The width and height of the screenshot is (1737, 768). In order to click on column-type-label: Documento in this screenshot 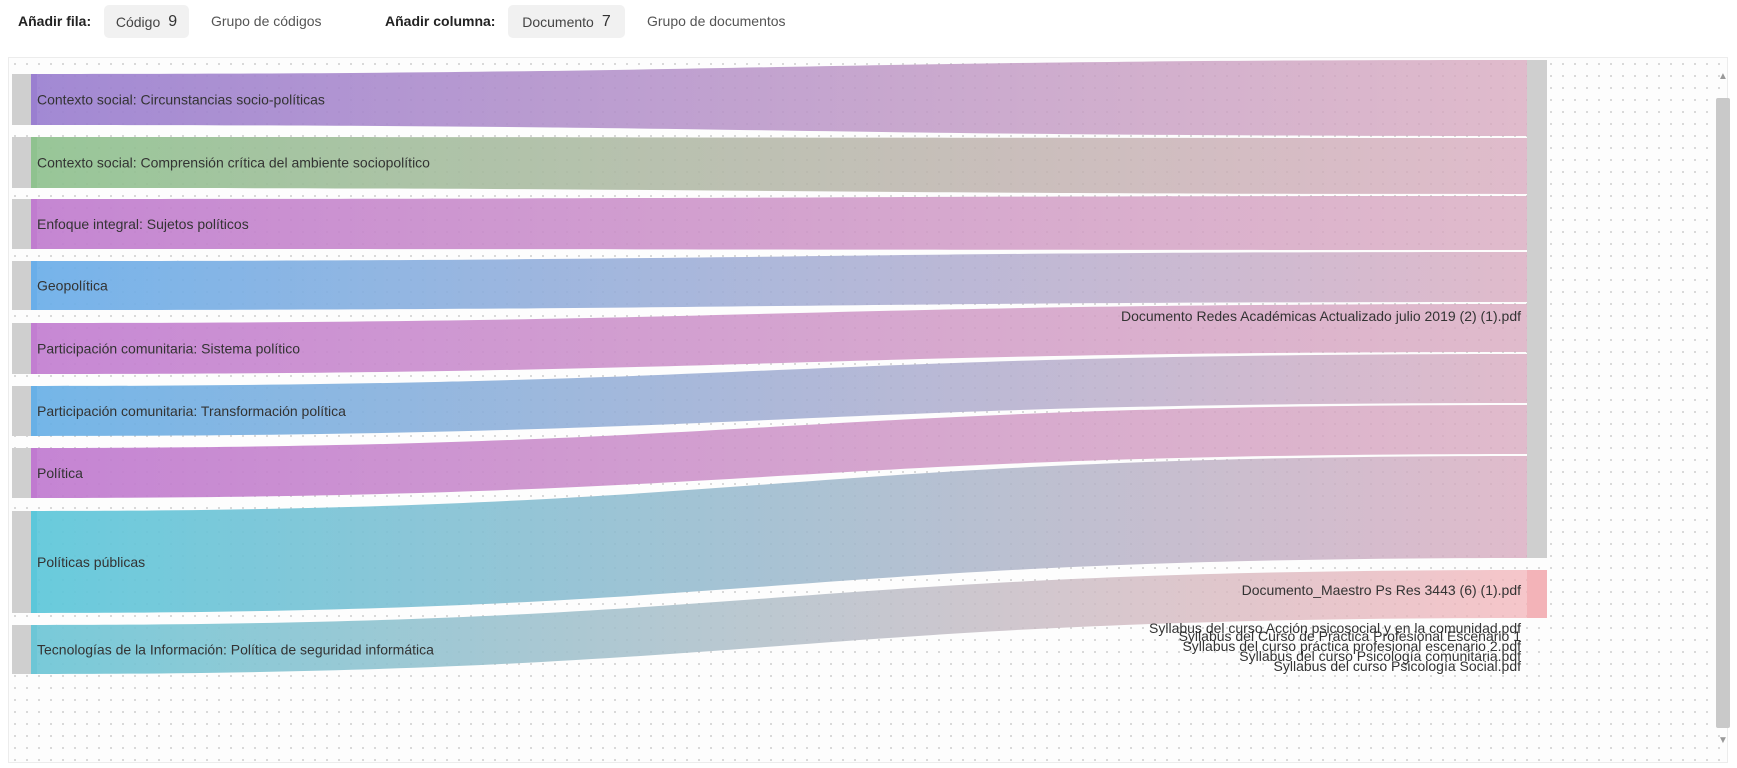, I will do `click(558, 21)`.